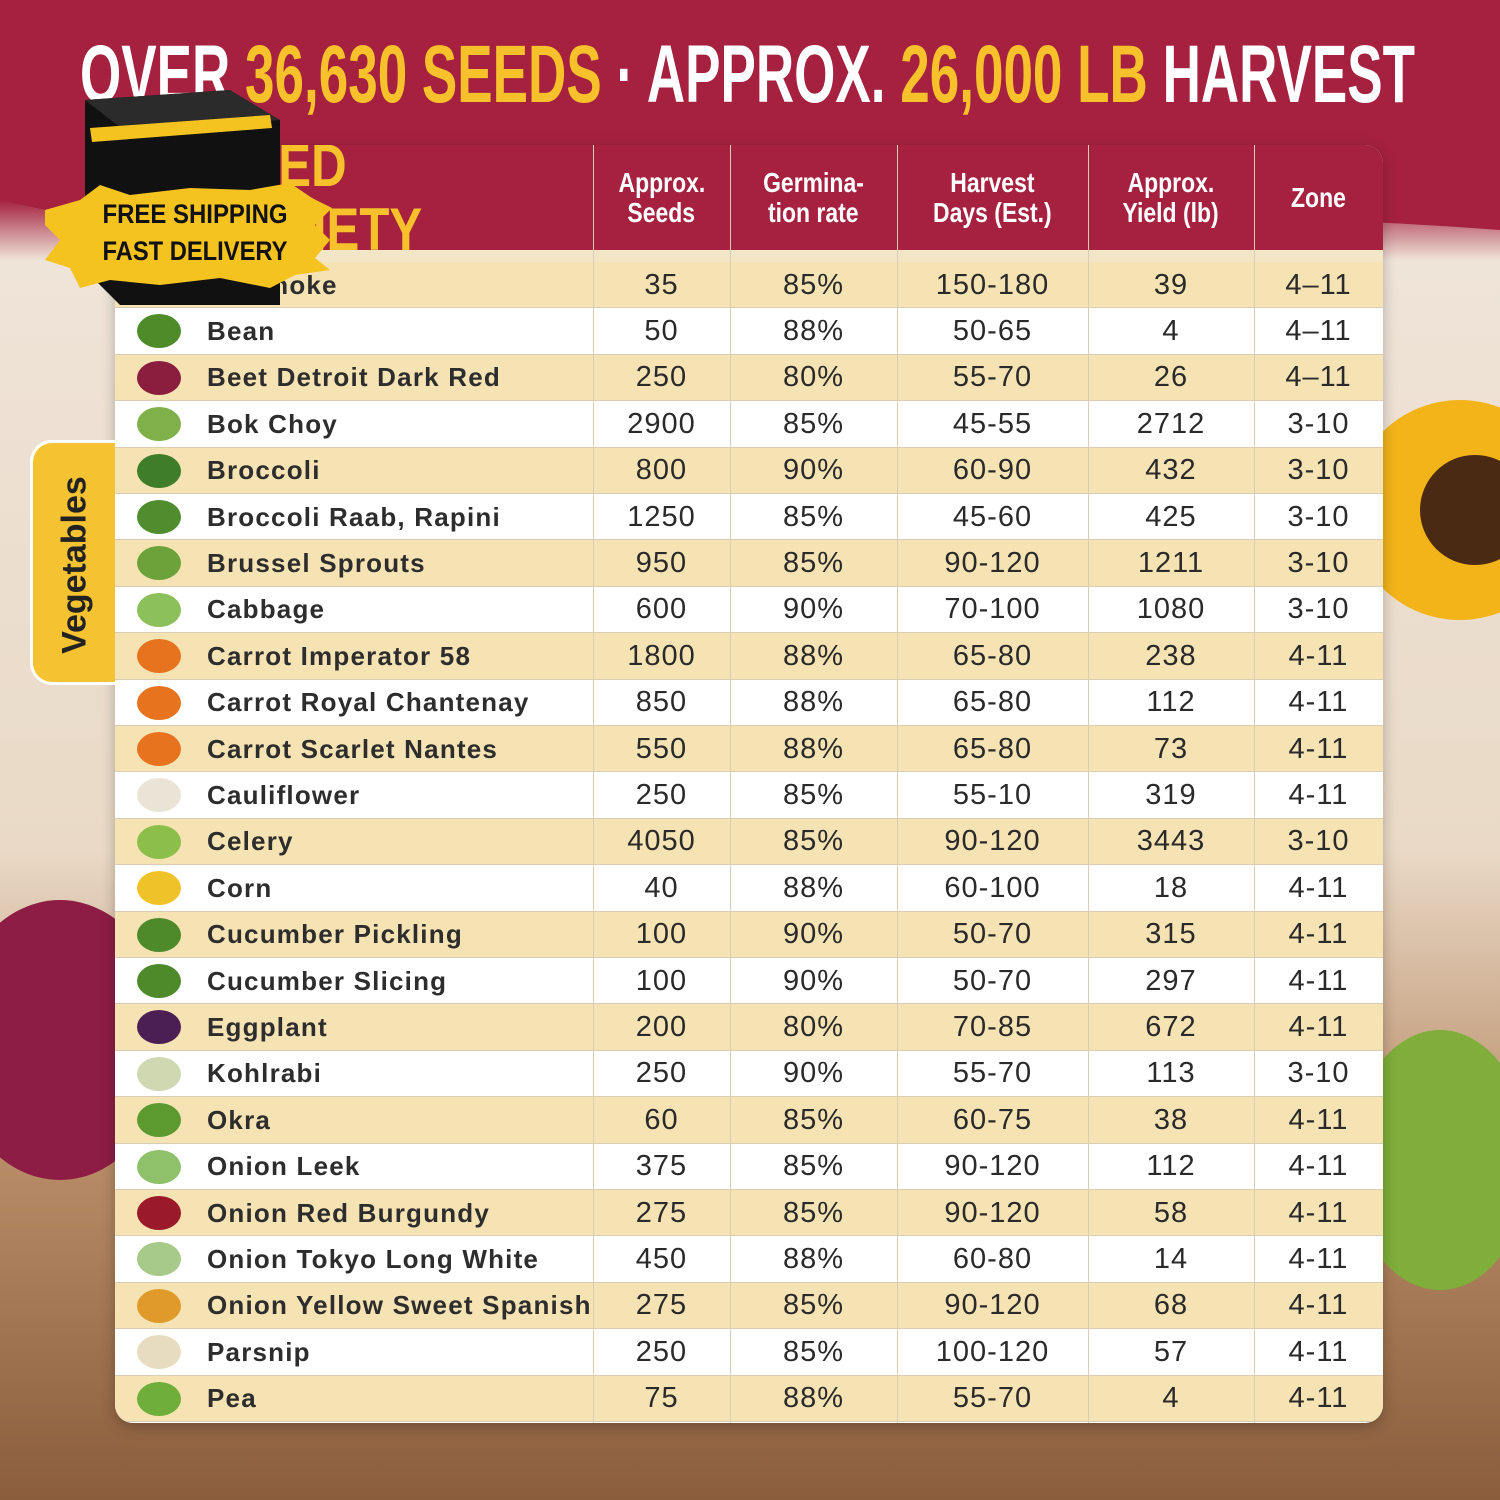  Describe the element at coordinates (897, 784) in the screenshot. I see `column-divider` at that location.